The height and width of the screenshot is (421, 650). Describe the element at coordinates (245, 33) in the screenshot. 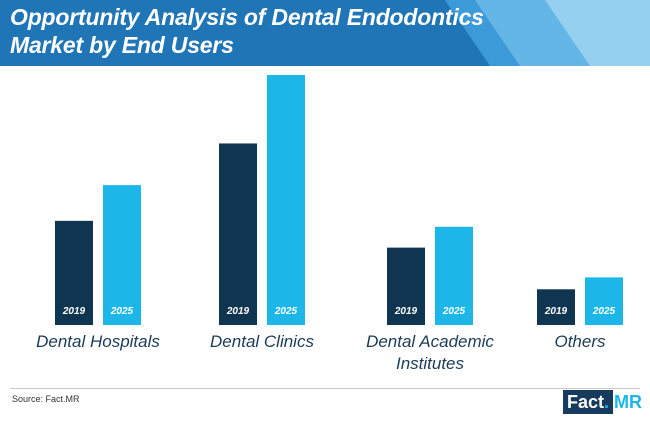

I see `header-main-band` at that location.